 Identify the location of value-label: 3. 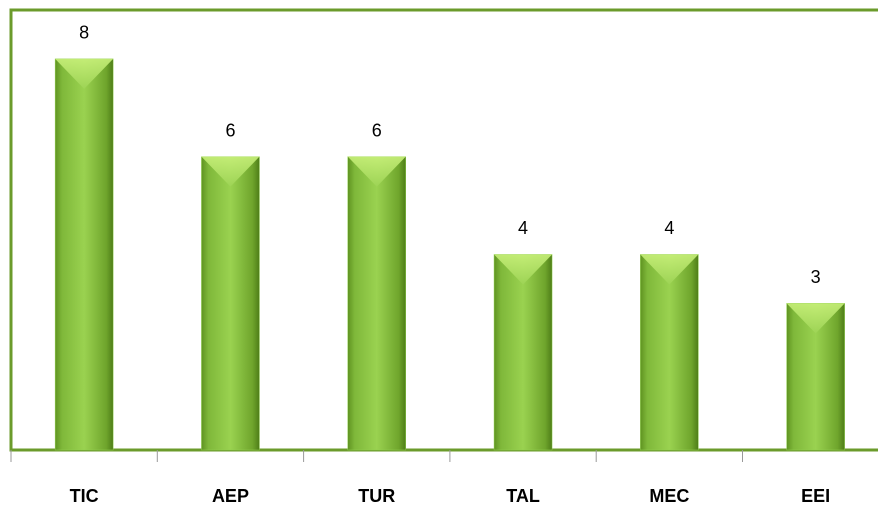
(816, 277).